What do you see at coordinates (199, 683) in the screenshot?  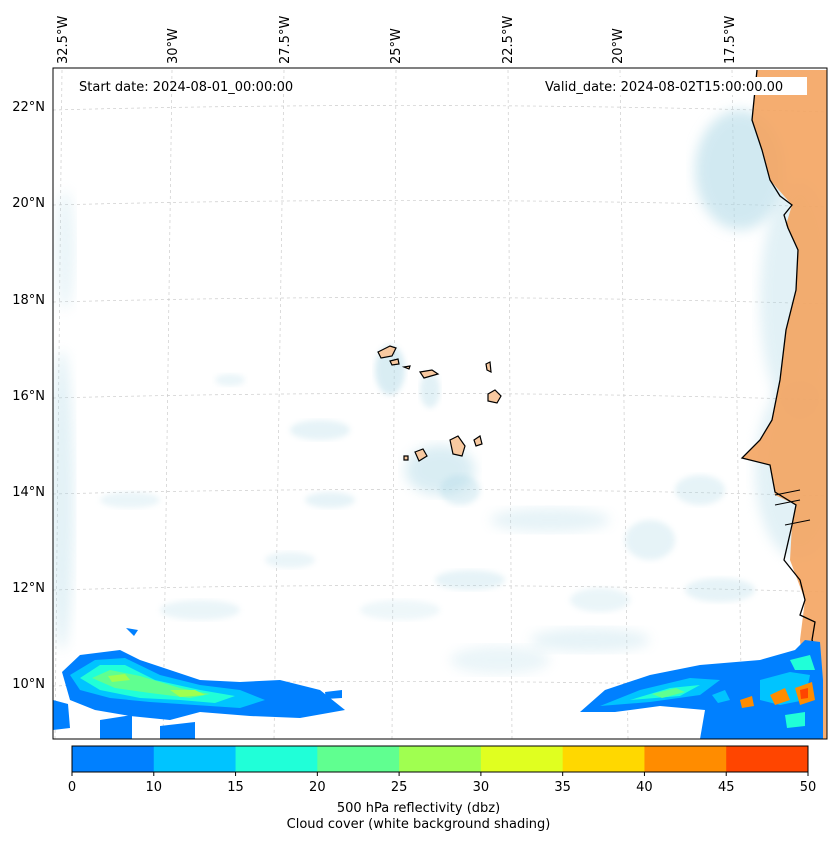 I see `reflectivity-west` at bounding box center [199, 683].